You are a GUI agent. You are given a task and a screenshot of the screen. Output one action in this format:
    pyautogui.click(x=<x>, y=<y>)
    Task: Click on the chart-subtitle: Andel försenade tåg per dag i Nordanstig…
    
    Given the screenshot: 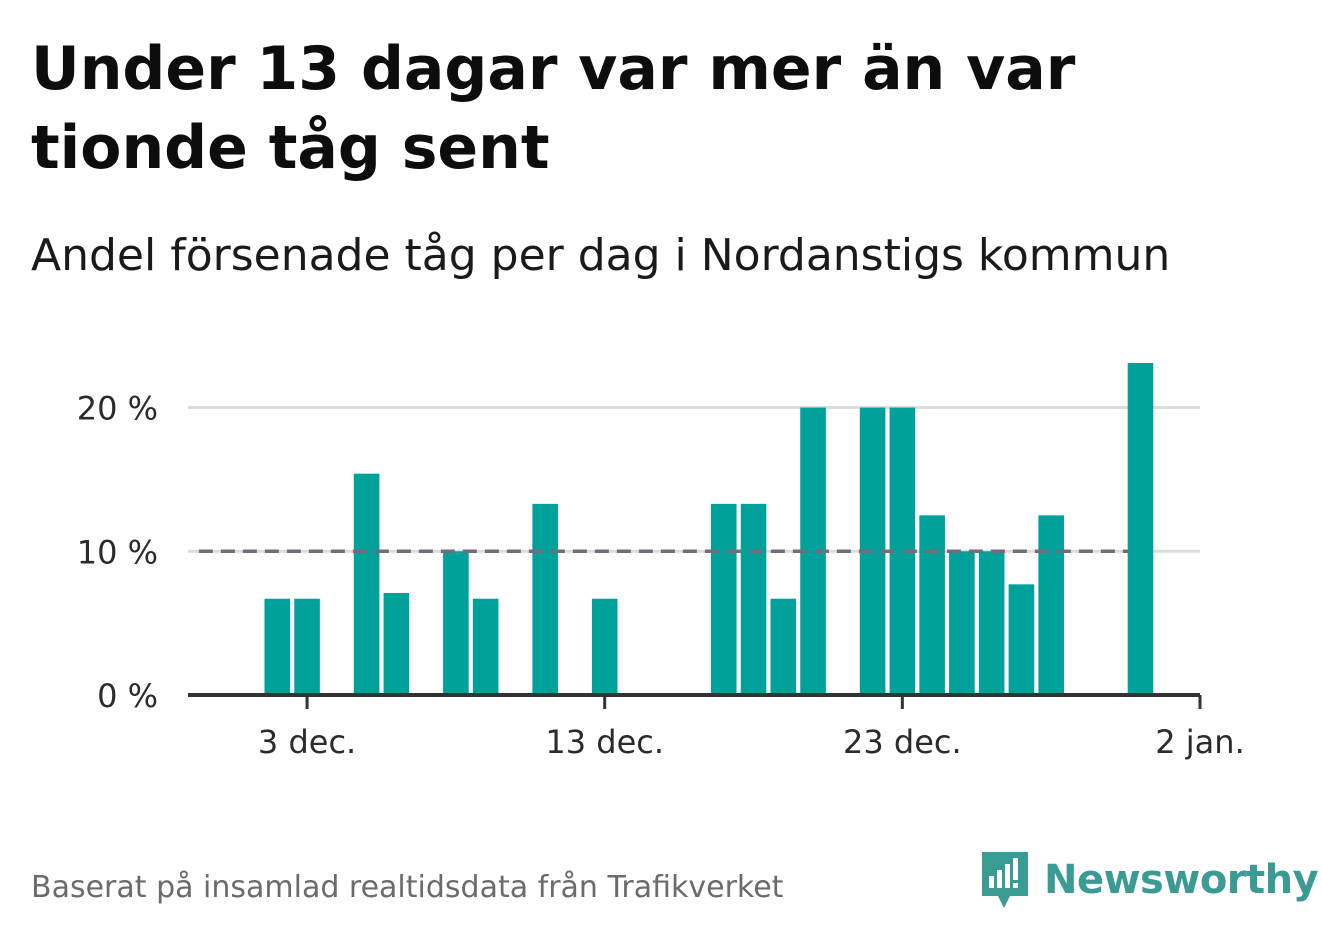 What is the action you would take?
    pyautogui.click(x=601, y=255)
    